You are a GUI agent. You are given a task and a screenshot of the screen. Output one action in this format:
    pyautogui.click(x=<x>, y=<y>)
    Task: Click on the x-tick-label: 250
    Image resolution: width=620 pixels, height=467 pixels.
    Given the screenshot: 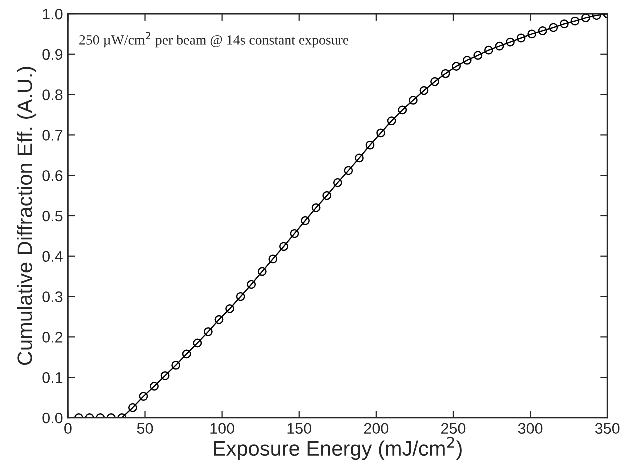 What is the action you would take?
    pyautogui.click(x=454, y=428)
    